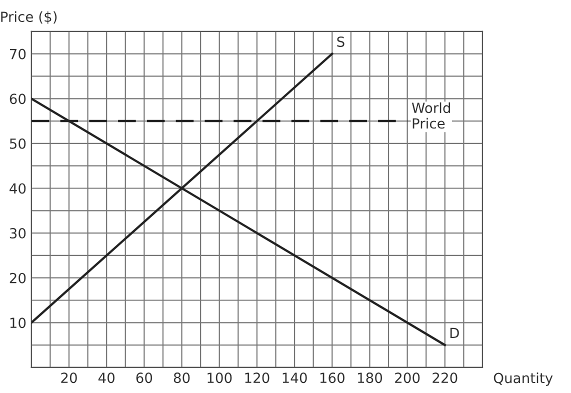  What do you see at coordinates (69, 378) in the screenshot?
I see `x-tick-label: 20` at bounding box center [69, 378].